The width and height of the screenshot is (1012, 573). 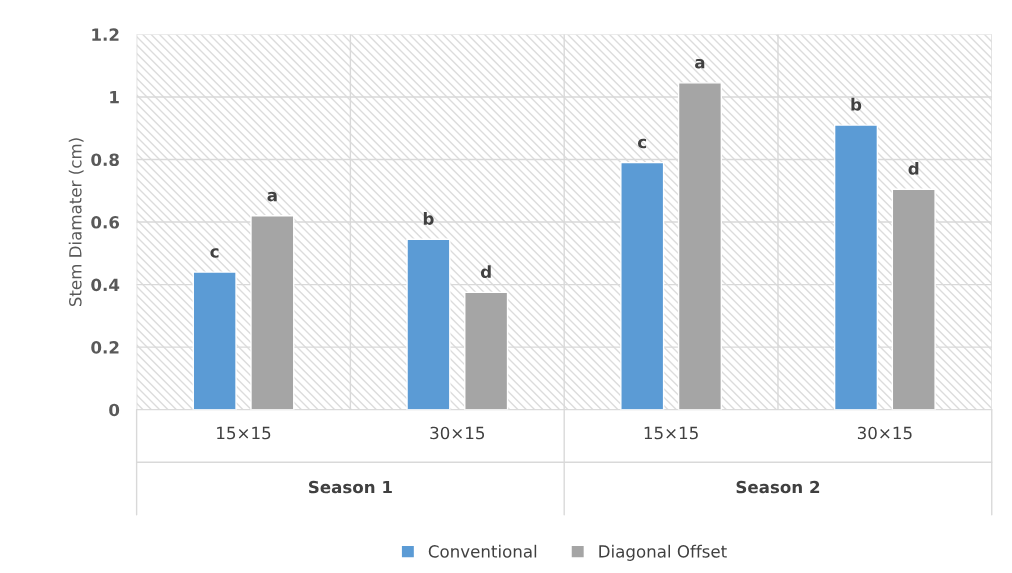 What do you see at coordinates (778, 487) in the screenshot?
I see `text: Season 2` at bounding box center [778, 487].